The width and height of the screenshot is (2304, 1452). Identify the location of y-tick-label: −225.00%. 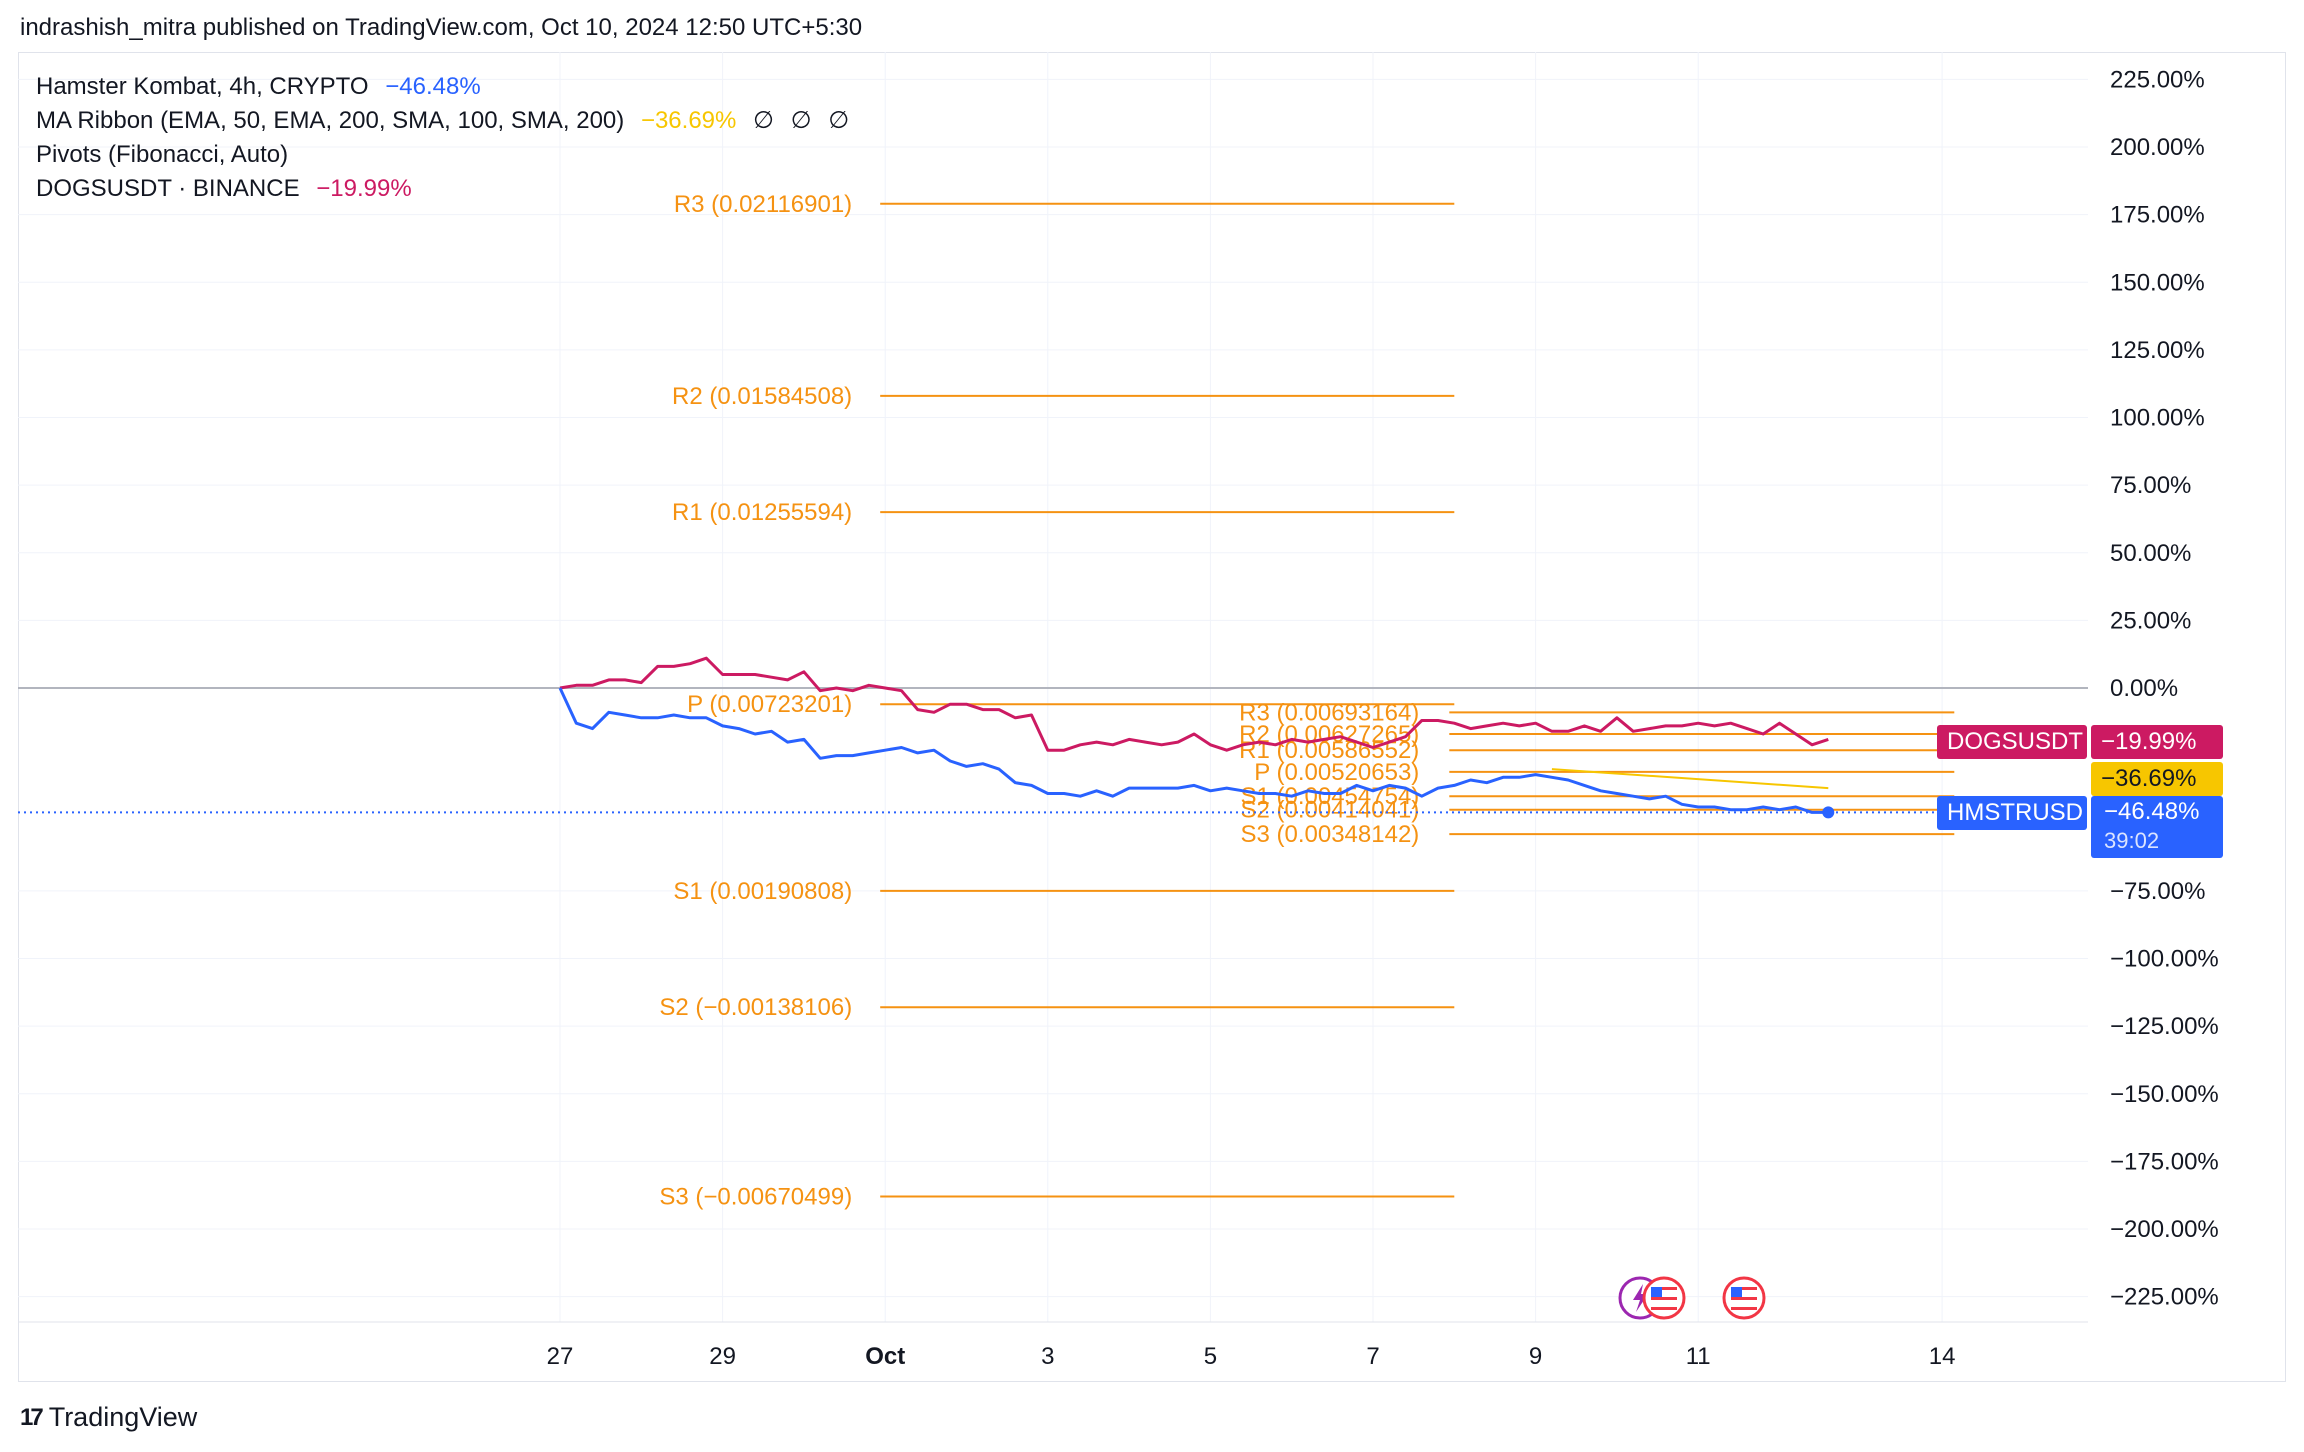
(2164, 1297).